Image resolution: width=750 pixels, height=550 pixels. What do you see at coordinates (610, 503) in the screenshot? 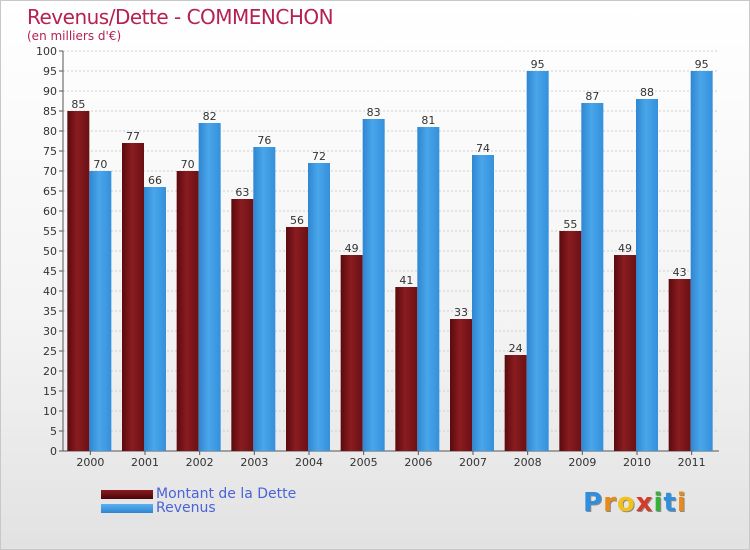
I see `logo-letter-1: r` at bounding box center [610, 503].